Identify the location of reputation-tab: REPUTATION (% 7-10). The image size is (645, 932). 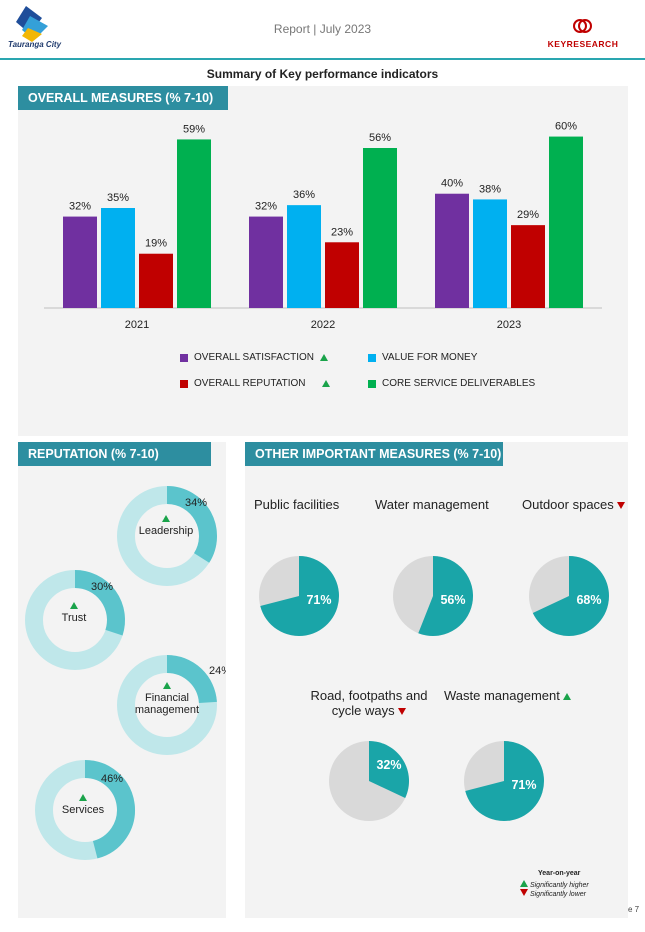
(114, 454).